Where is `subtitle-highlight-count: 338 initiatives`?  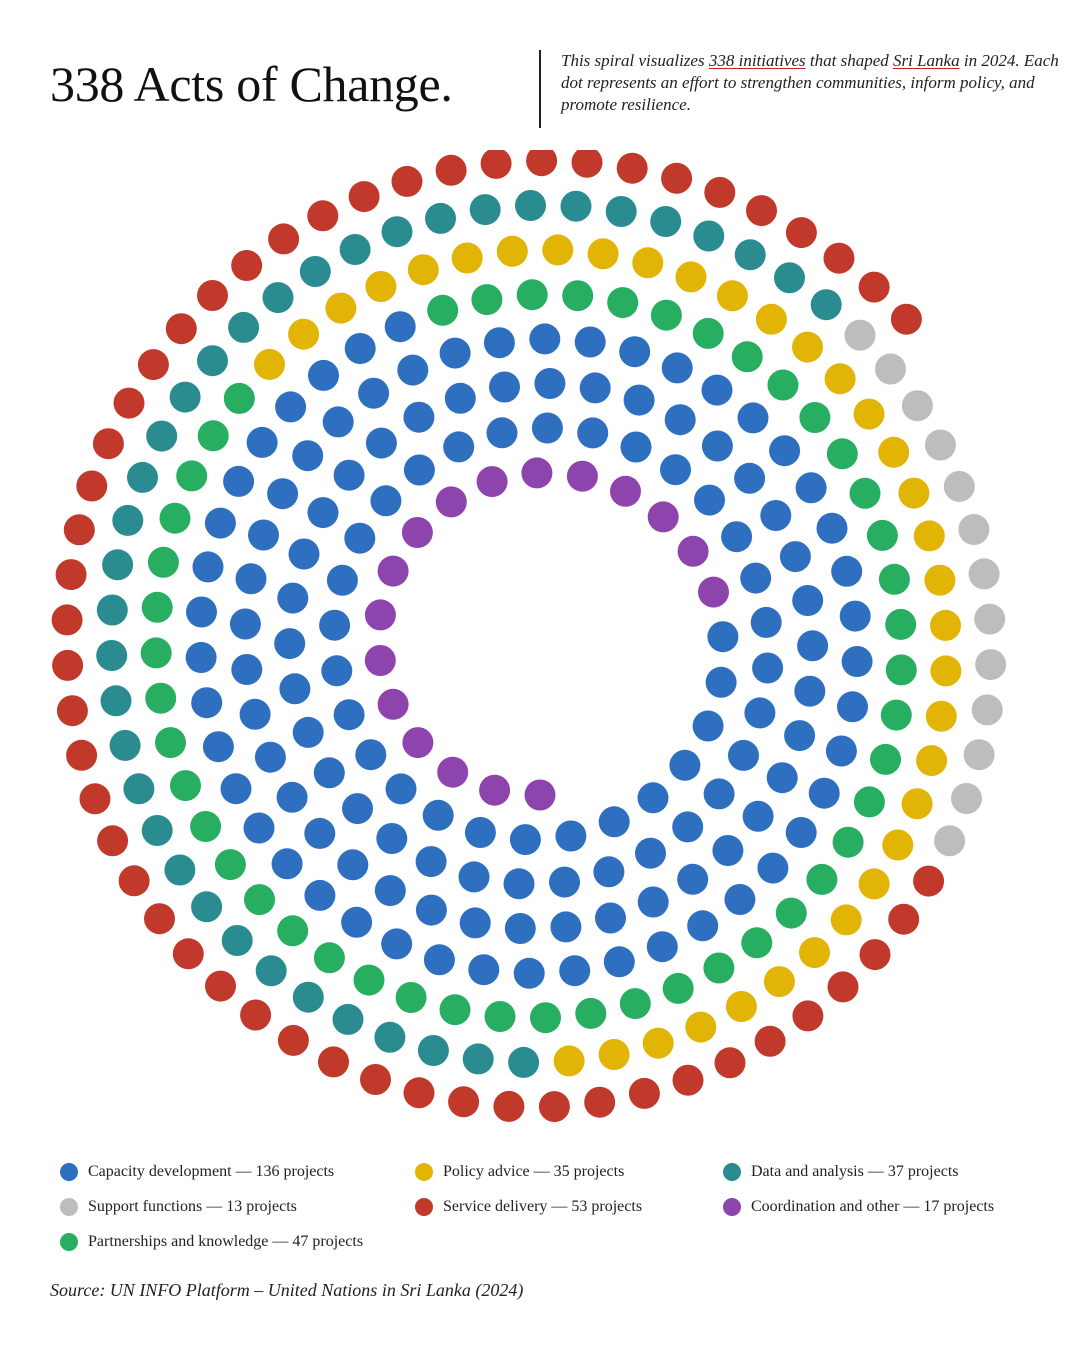
subtitle-highlight-count: 338 initiatives is located at coordinates (757, 60).